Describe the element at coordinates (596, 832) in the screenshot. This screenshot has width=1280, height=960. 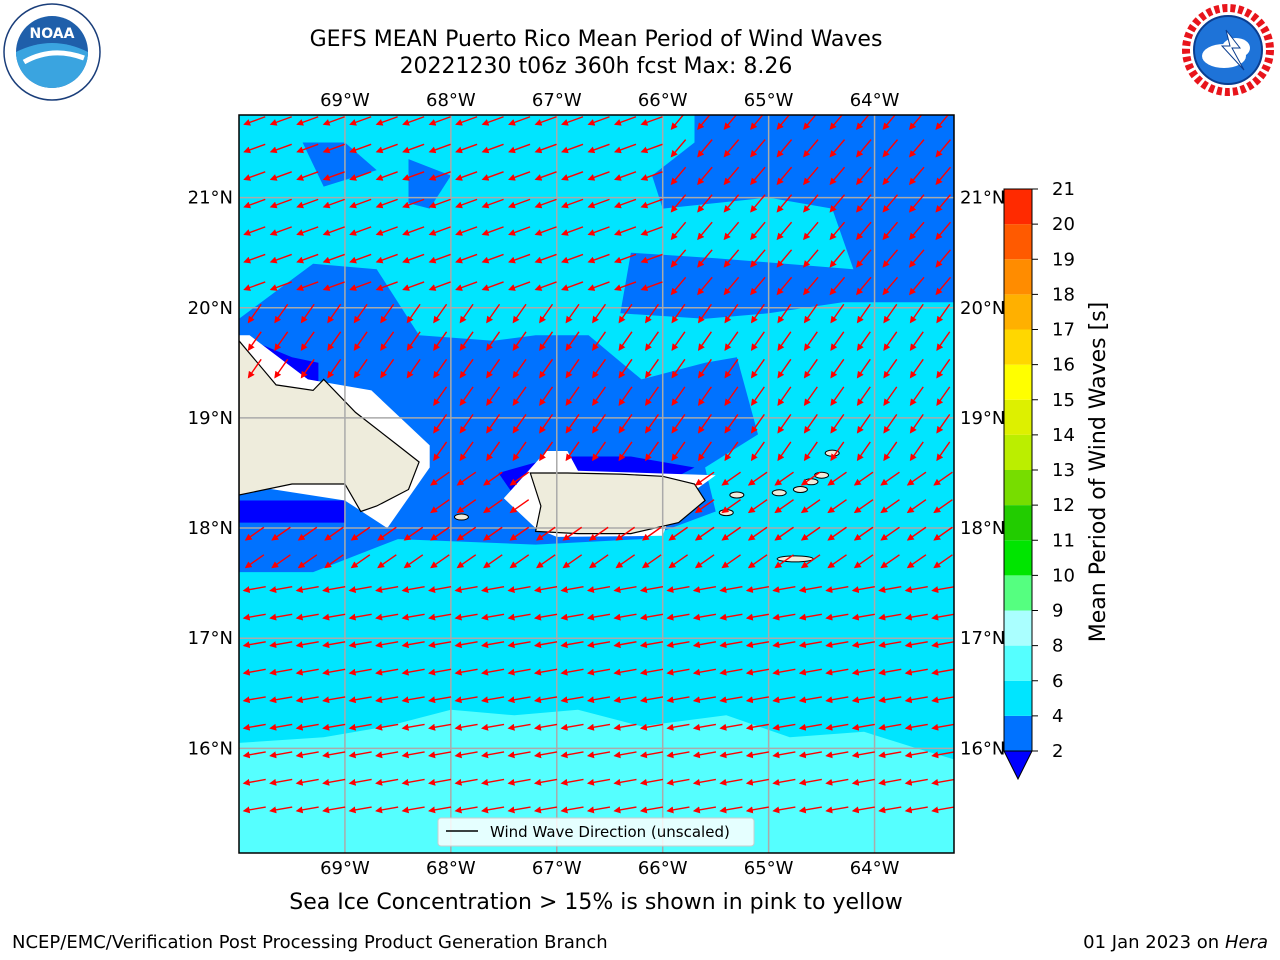
I see `map-legend: Wind Wave Direction (unscaled)` at that location.